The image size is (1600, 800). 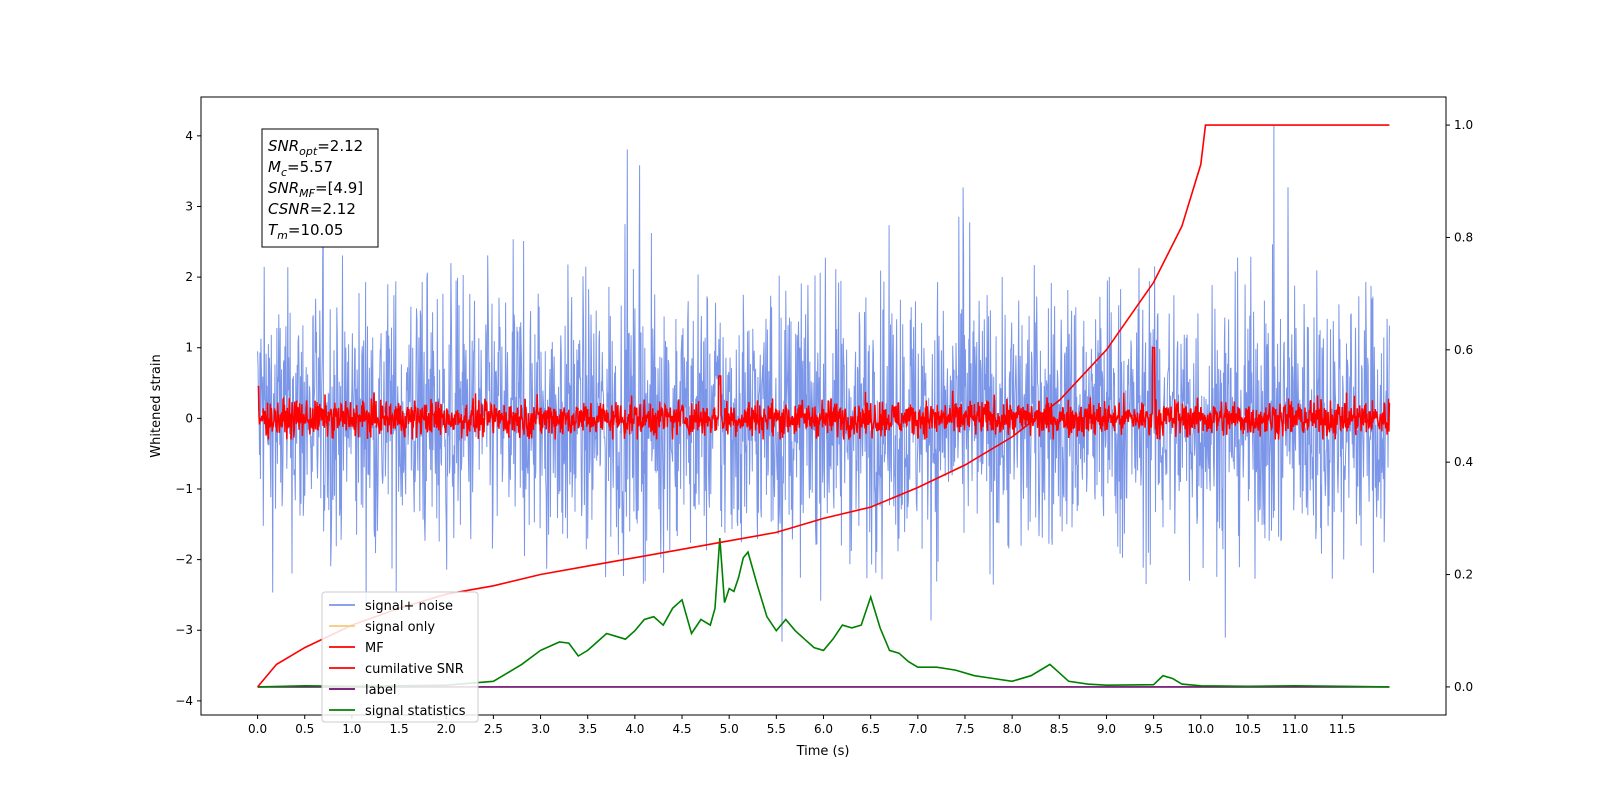 What do you see at coordinates (1153, 729) in the screenshot?
I see `x-tick-label: 9.5` at bounding box center [1153, 729].